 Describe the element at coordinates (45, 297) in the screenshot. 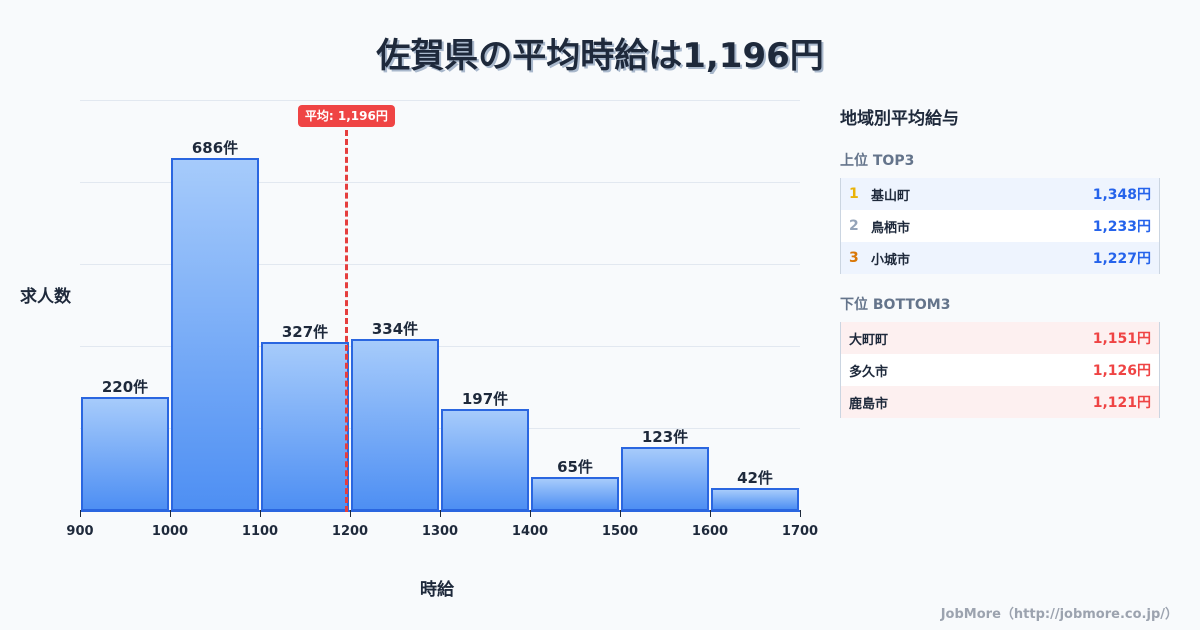

I see `y-axis-label: 求人数` at that location.